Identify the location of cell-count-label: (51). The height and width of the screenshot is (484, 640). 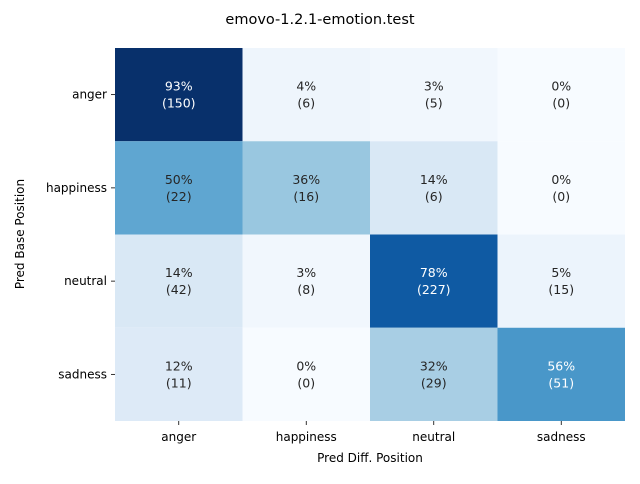
(561, 382).